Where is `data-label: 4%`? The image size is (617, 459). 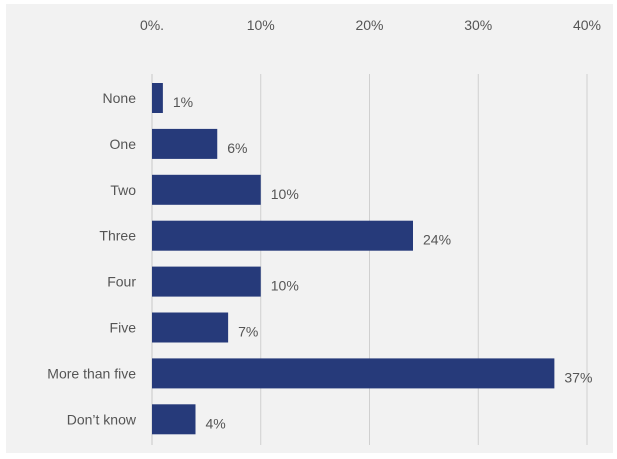 data-label: 4% is located at coordinates (216, 423).